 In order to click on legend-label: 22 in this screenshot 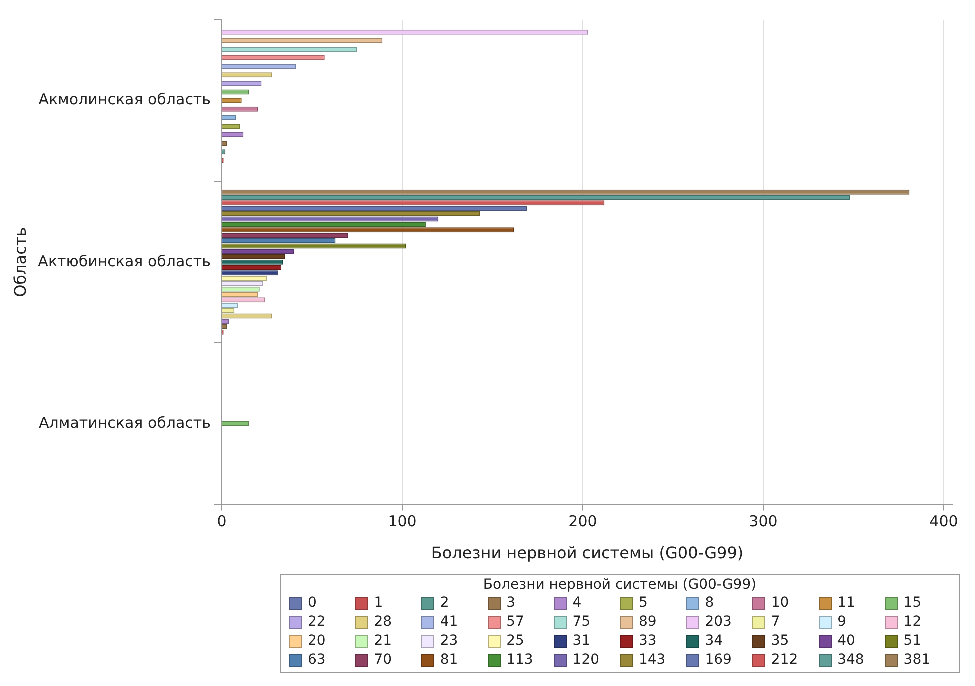, I will do `click(317, 622)`.